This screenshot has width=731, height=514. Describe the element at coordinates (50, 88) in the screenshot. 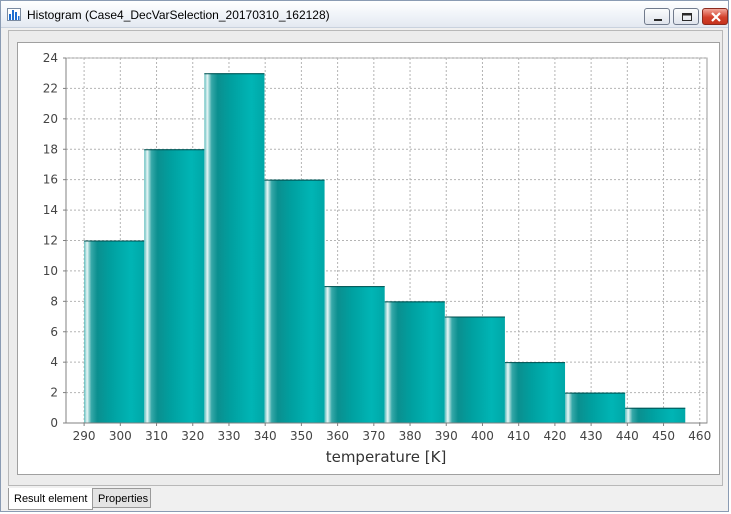

I see `y-tick-label: 22` at that location.